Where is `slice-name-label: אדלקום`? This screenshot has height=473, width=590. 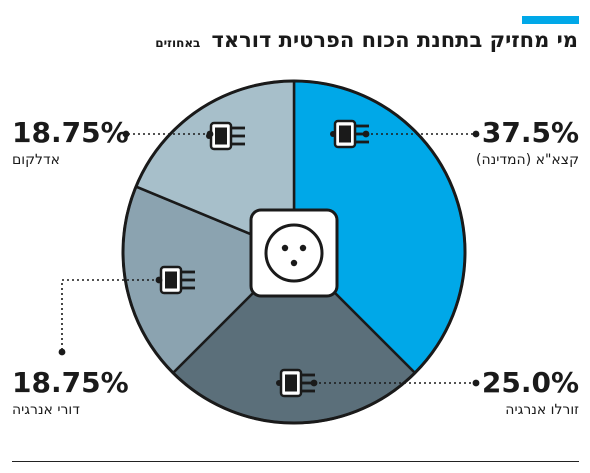
slice-name-label: אדלקום is located at coordinates (36, 160).